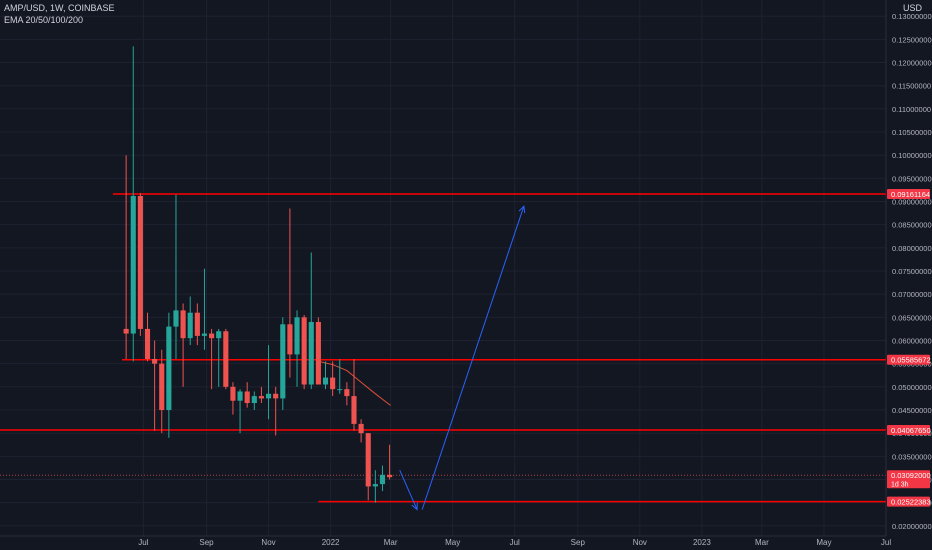 This screenshot has height=550, width=932. I want to click on y-tick-label: 0.07000000, so click(912, 294).